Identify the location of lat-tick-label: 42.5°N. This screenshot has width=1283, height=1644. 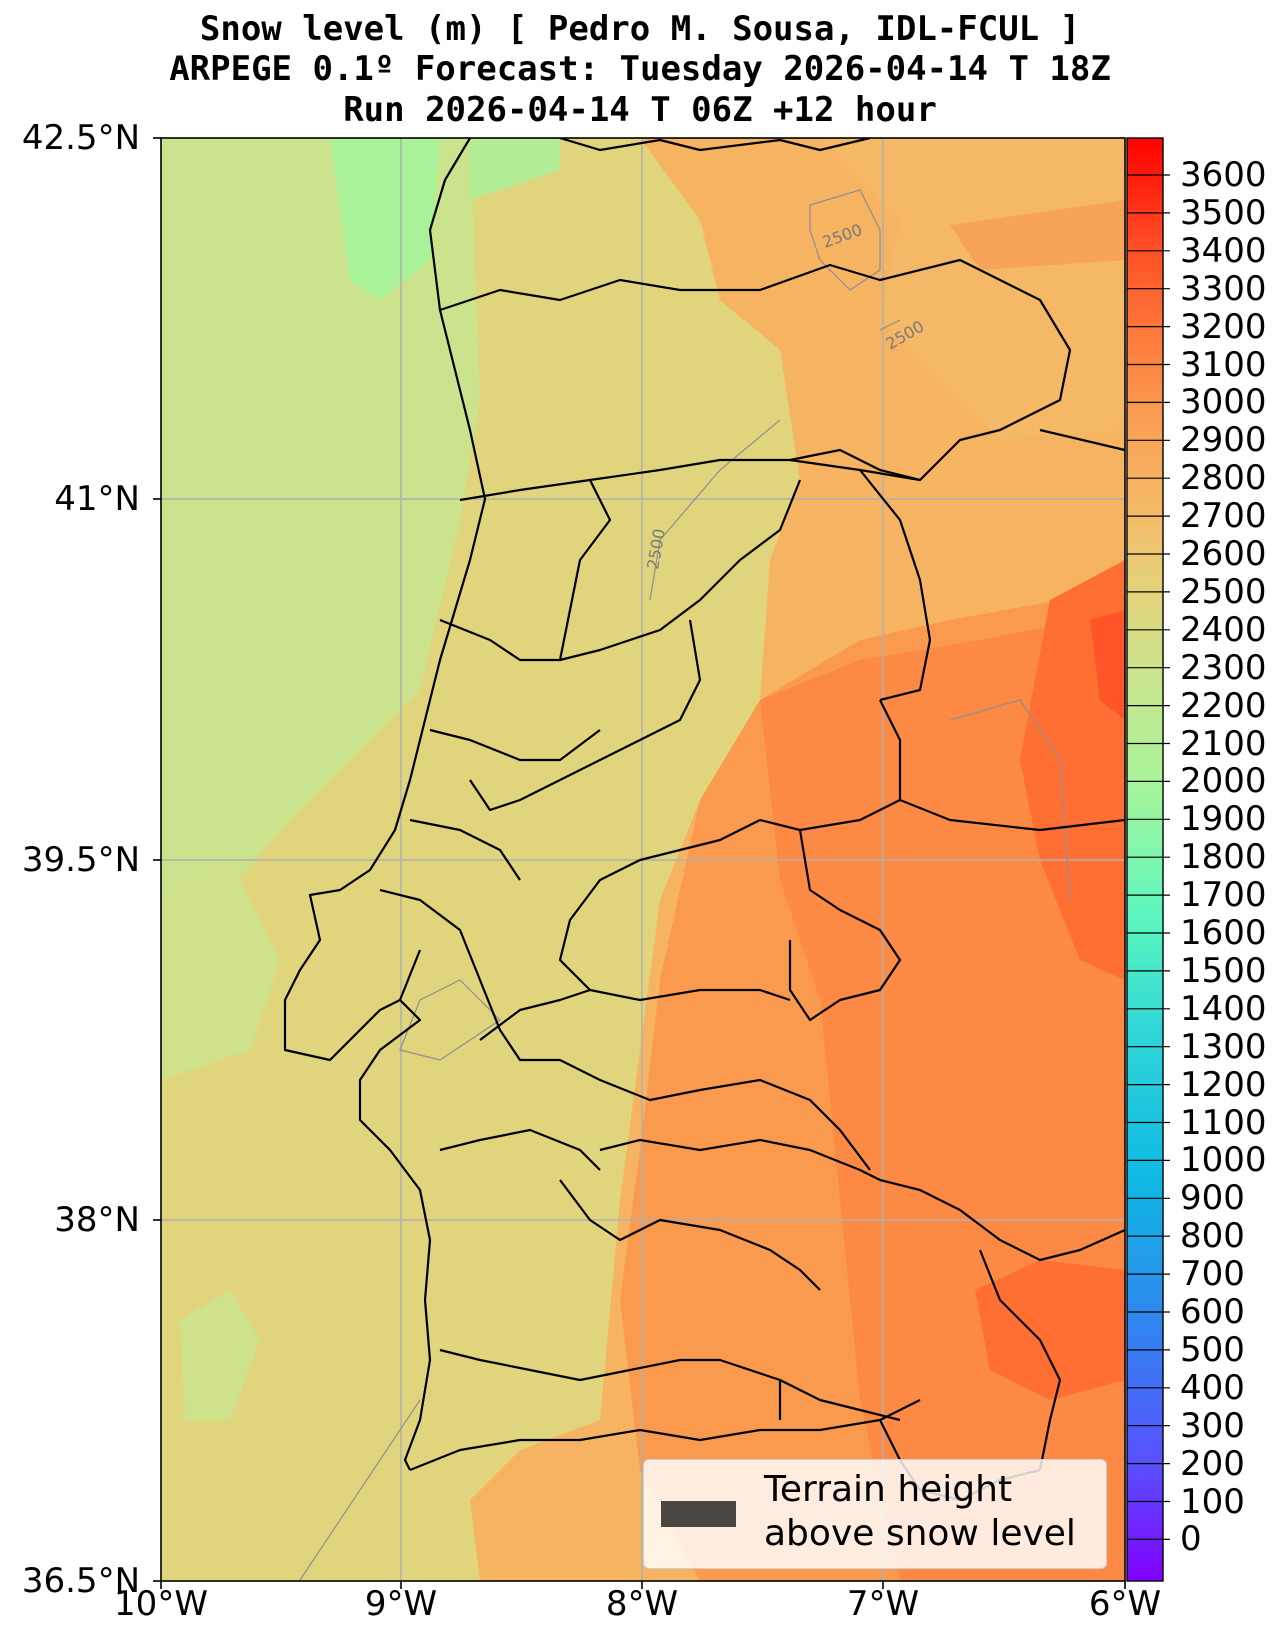
(80, 138).